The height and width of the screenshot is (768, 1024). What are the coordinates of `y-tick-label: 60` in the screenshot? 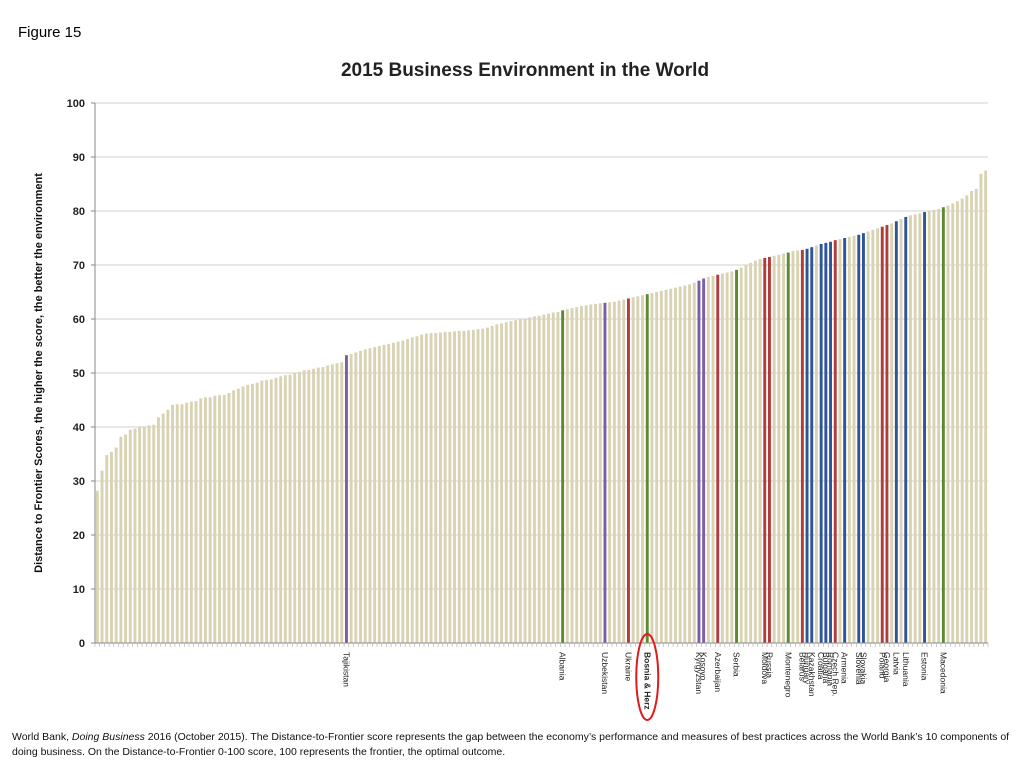 It's located at (79, 320).